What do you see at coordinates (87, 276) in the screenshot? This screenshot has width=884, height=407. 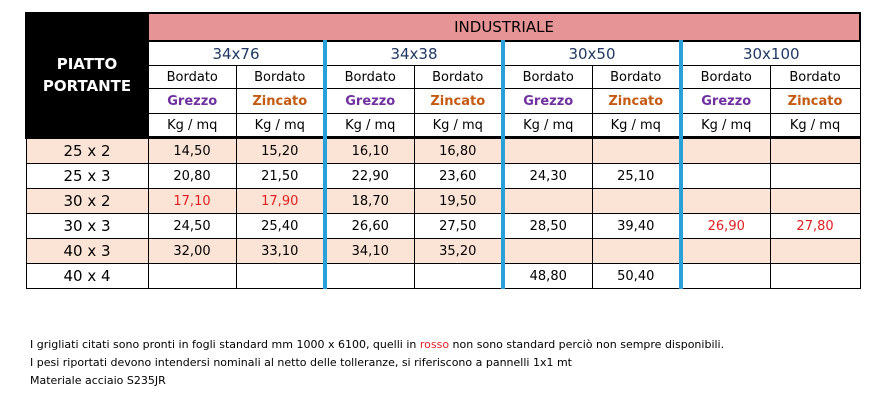 I see `row-label: 40 x 4` at bounding box center [87, 276].